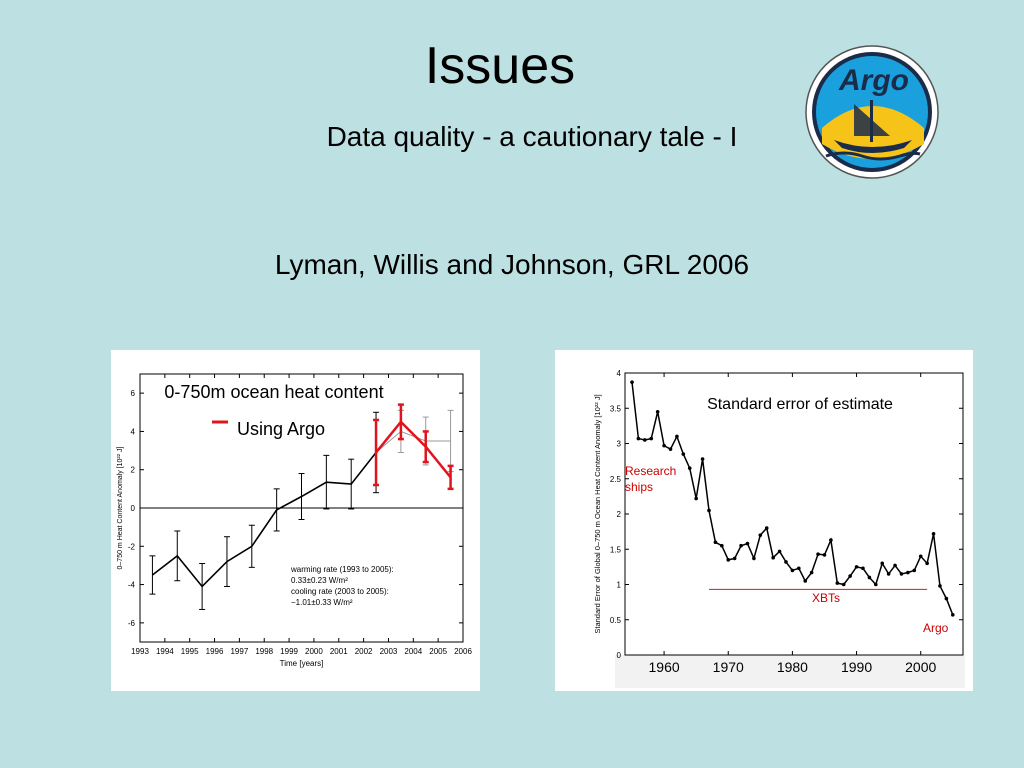 The image size is (1024, 768). Describe the element at coordinates (264, 651) in the screenshot. I see `x-tick-label: 1998` at that location.